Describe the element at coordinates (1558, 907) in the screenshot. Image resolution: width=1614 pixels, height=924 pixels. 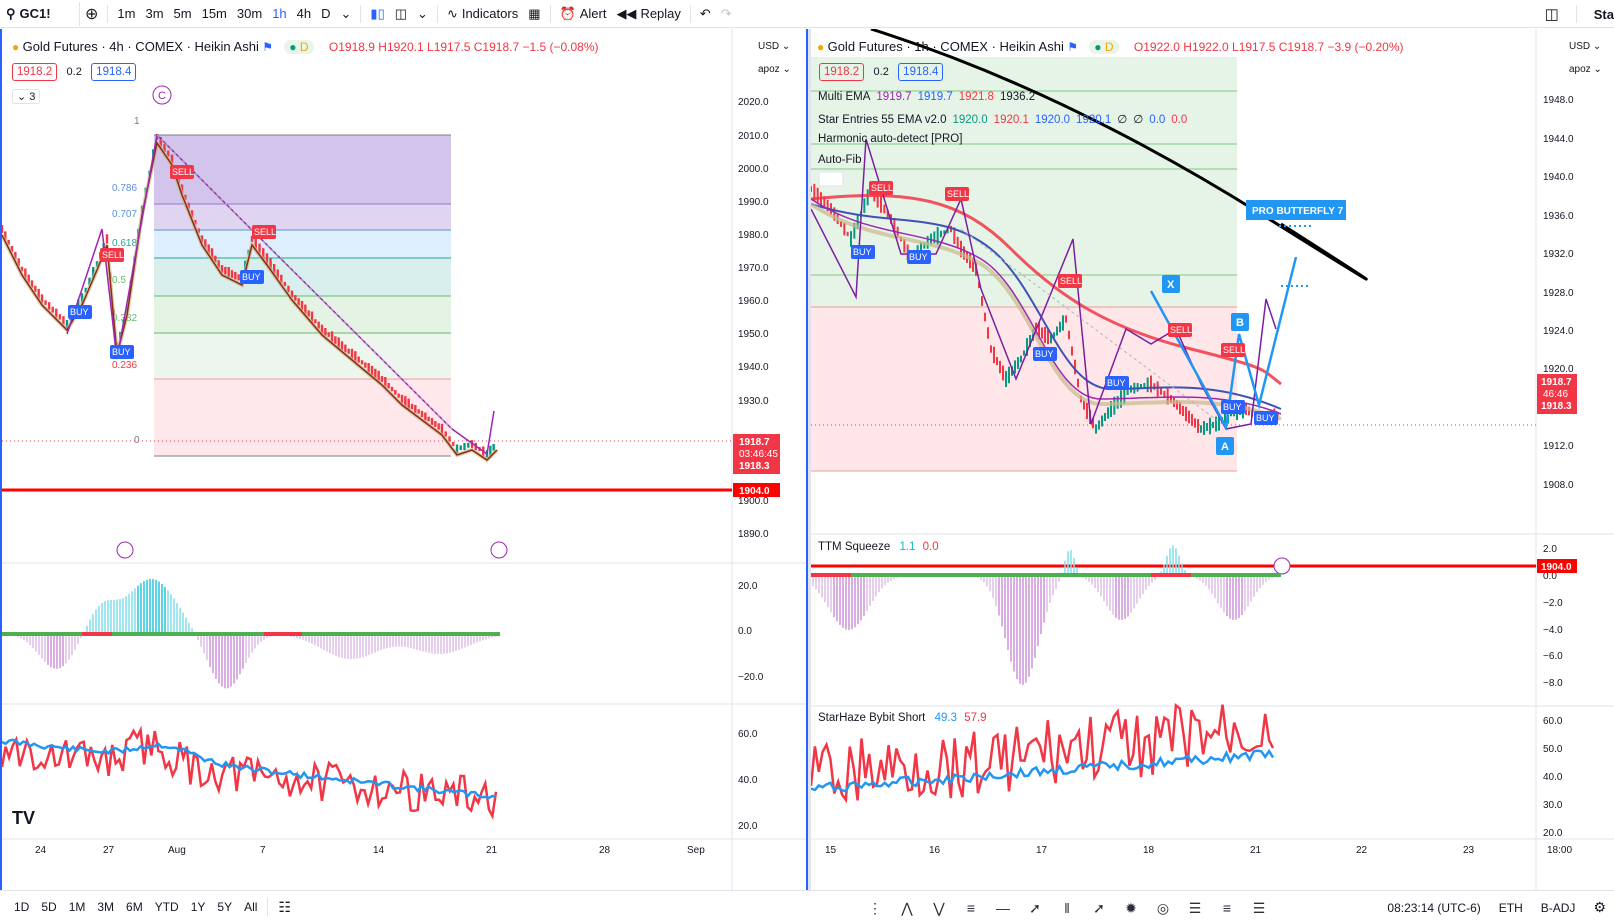
I see `adjustment-toggle: B-ADJ` at that location.